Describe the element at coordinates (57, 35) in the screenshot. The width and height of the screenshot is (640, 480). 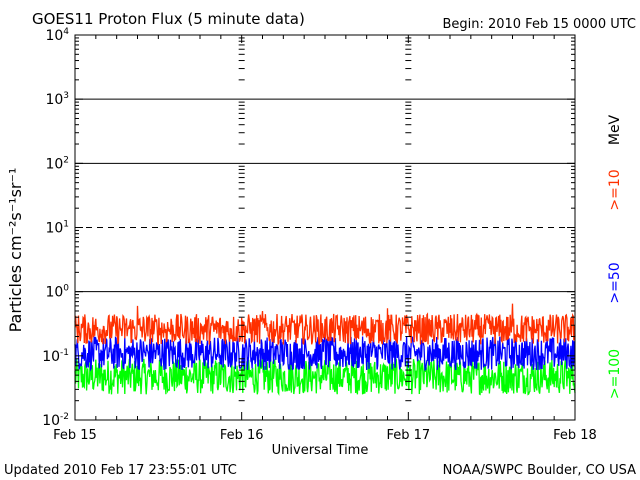
I see `y-tick-label: 104` at that location.